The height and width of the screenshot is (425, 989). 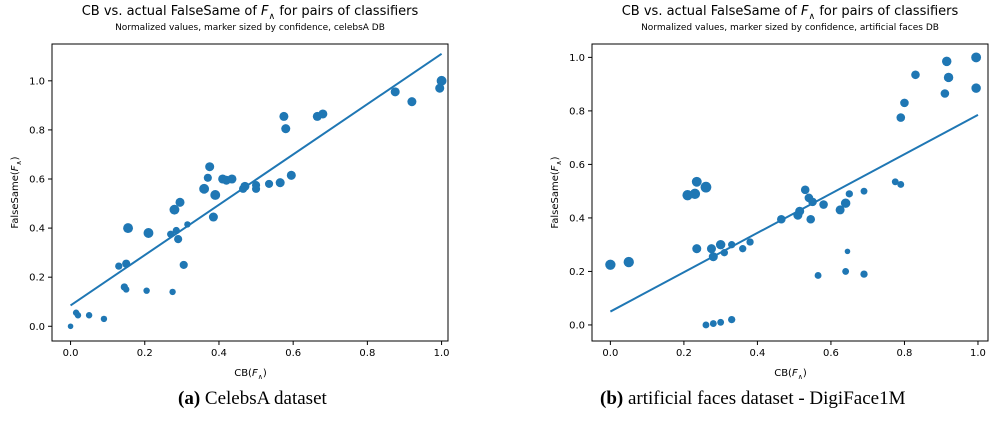 I want to click on y-tick-label: 1.0, so click(x=37, y=81).